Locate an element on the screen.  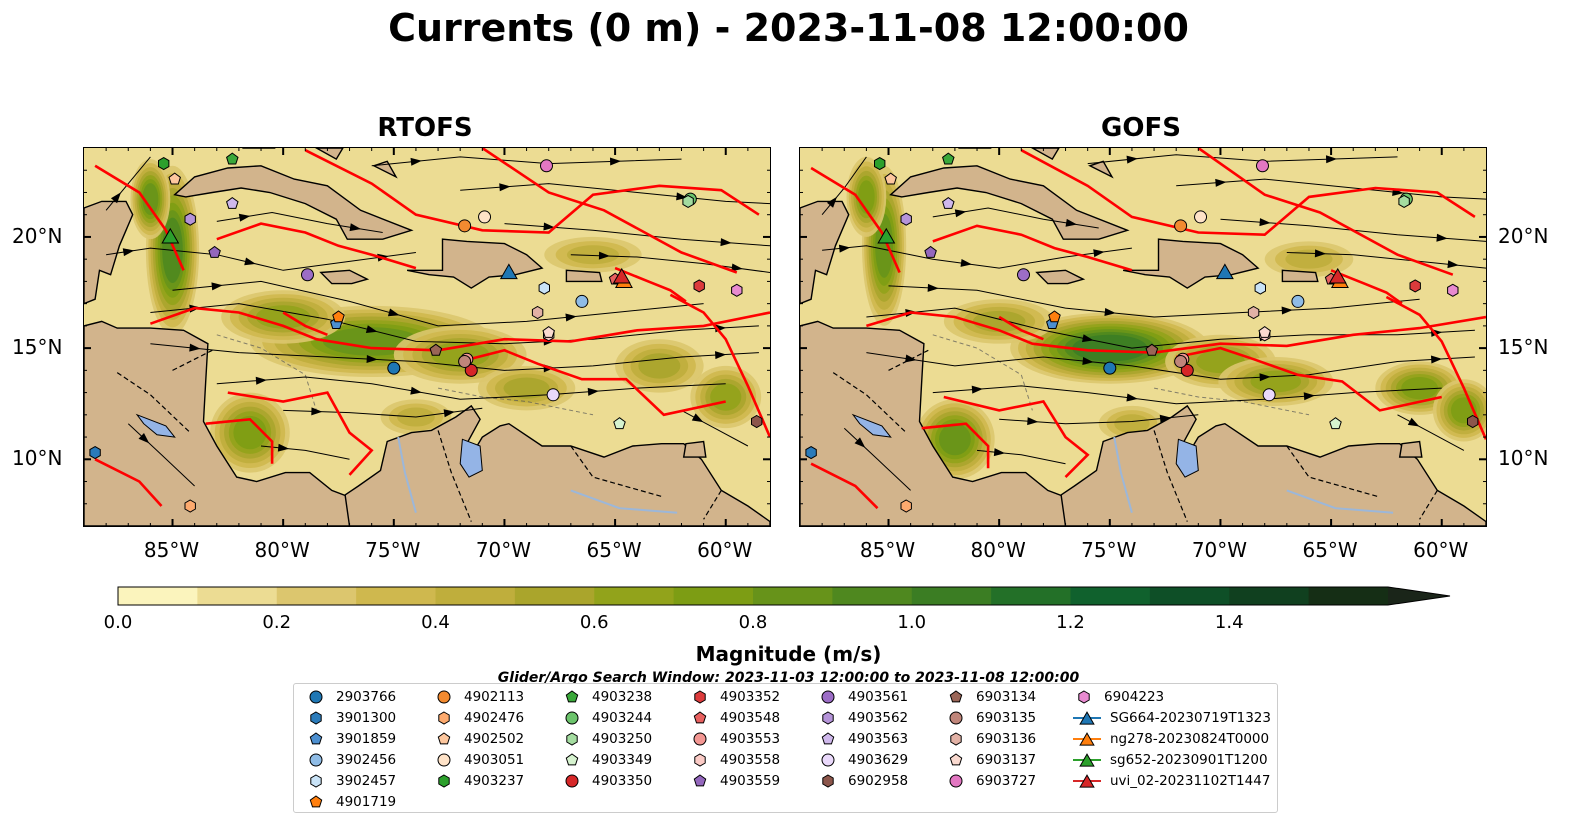
speed-contour is located at coordinates (659, 366).